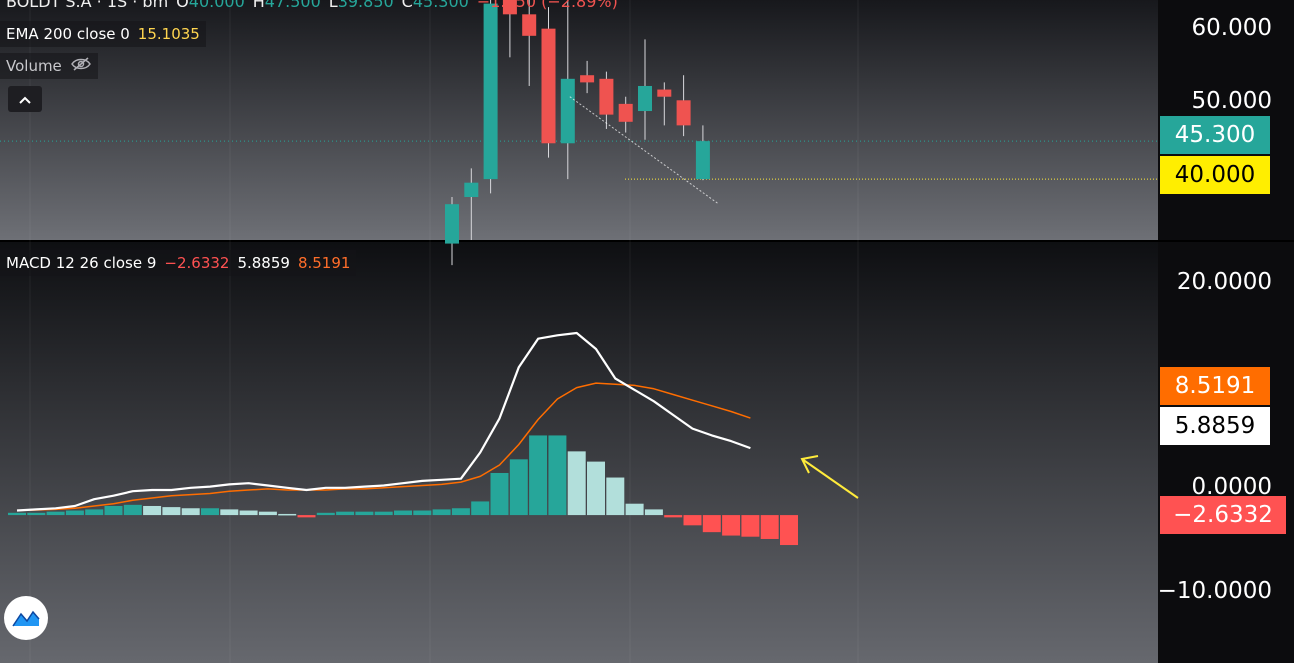 The height and width of the screenshot is (663, 1294). What do you see at coordinates (365, 5) in the screenshot?
I see `ohlc-low-value: 39.850` at bounding box center [365, 5].